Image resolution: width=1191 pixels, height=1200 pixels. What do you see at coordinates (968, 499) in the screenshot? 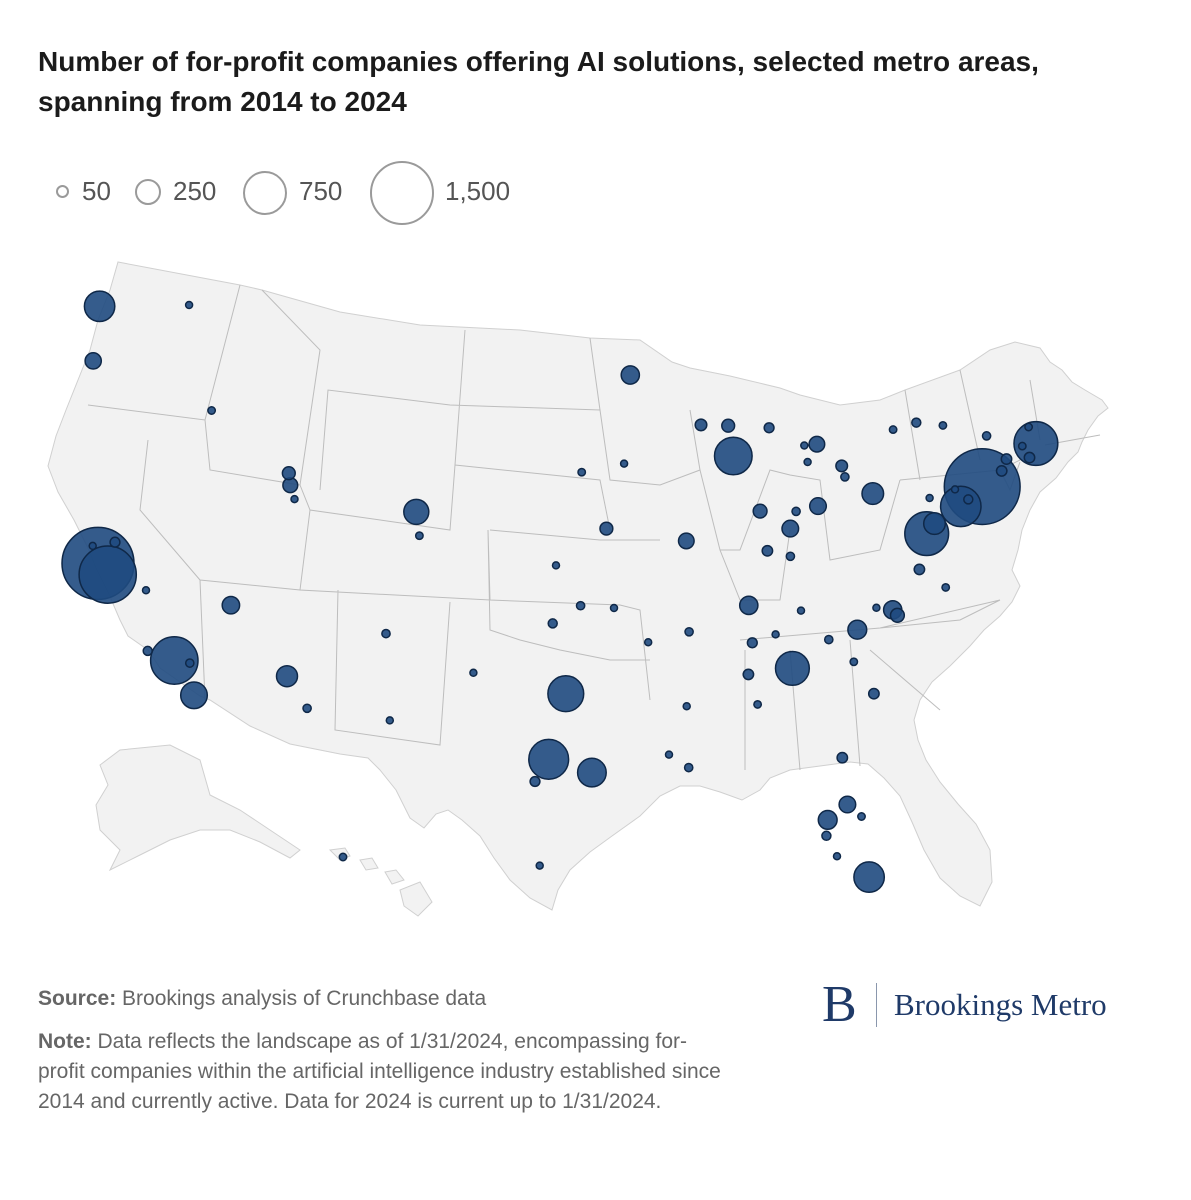
I see `bubble-trenton: Trenton` at bounding box center [968, 499].